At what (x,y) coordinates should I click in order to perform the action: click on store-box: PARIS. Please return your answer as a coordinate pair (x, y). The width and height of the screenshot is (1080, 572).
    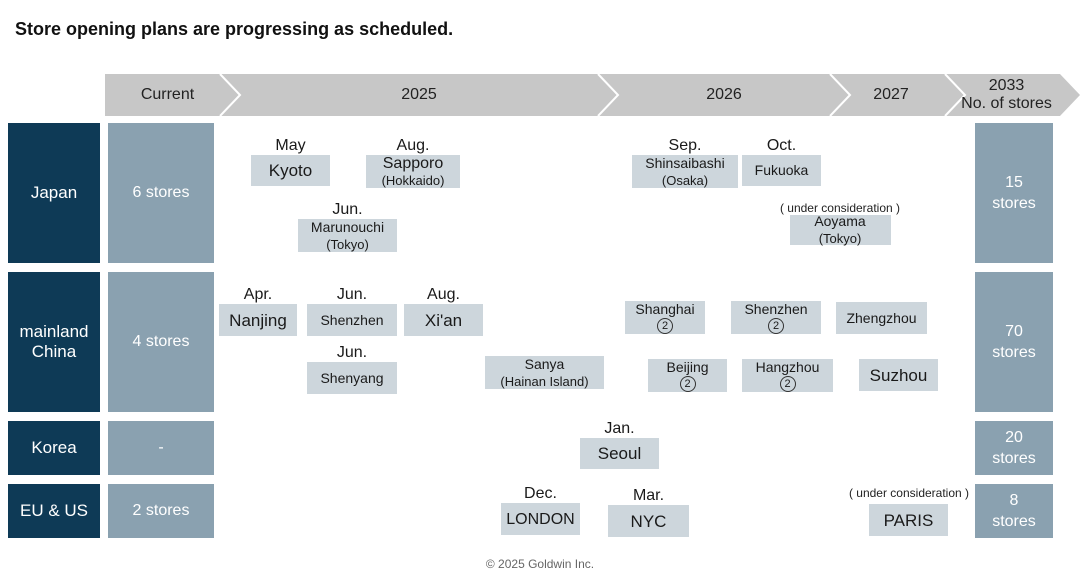
    Looking at the image, I should click on (908, 520).